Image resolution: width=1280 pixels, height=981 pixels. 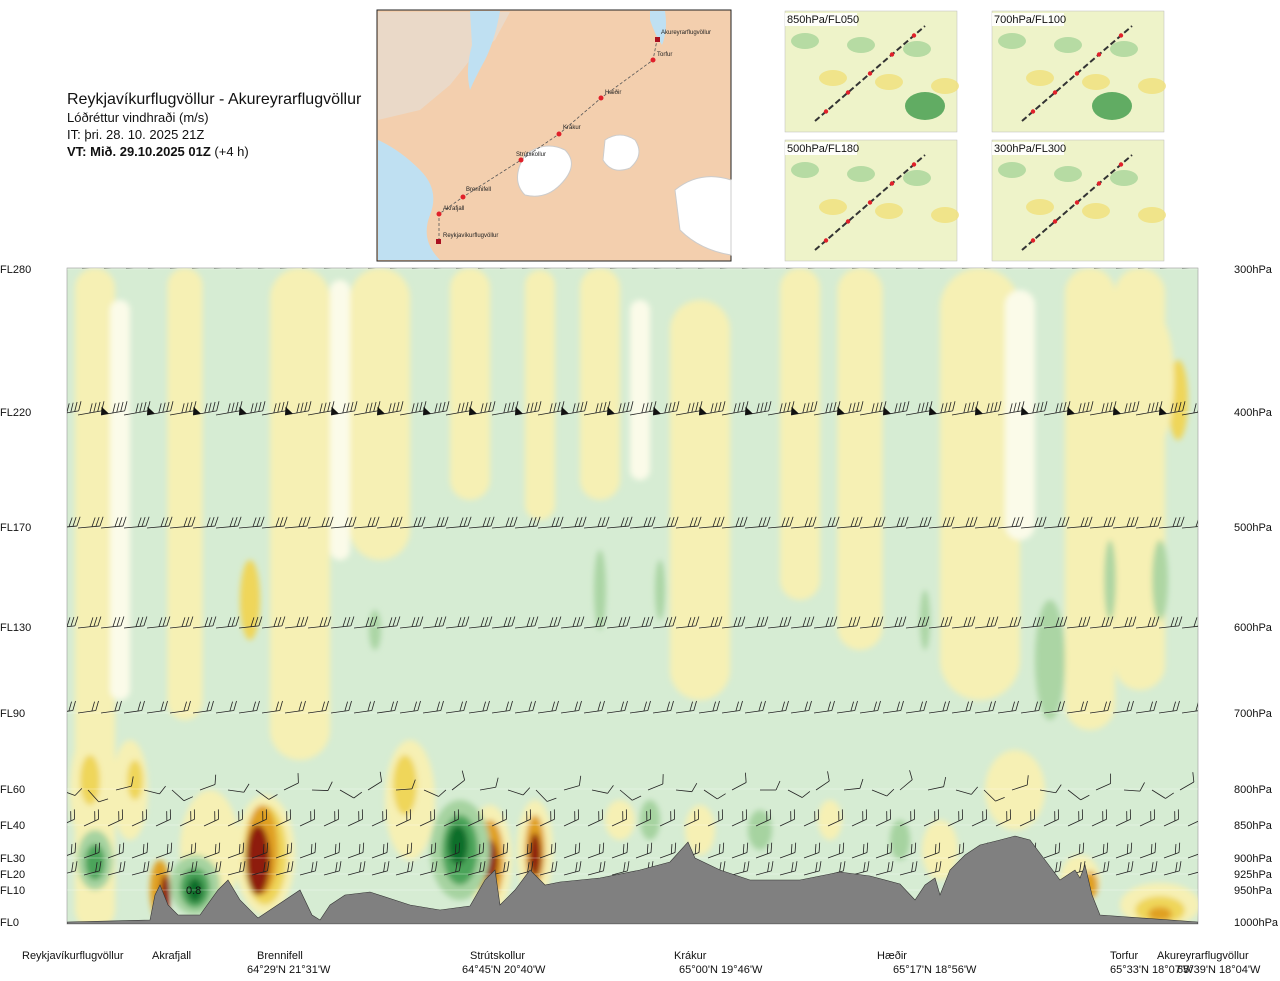 I want to click on fl-tick-label: FL130, so click(x=15, y=628).